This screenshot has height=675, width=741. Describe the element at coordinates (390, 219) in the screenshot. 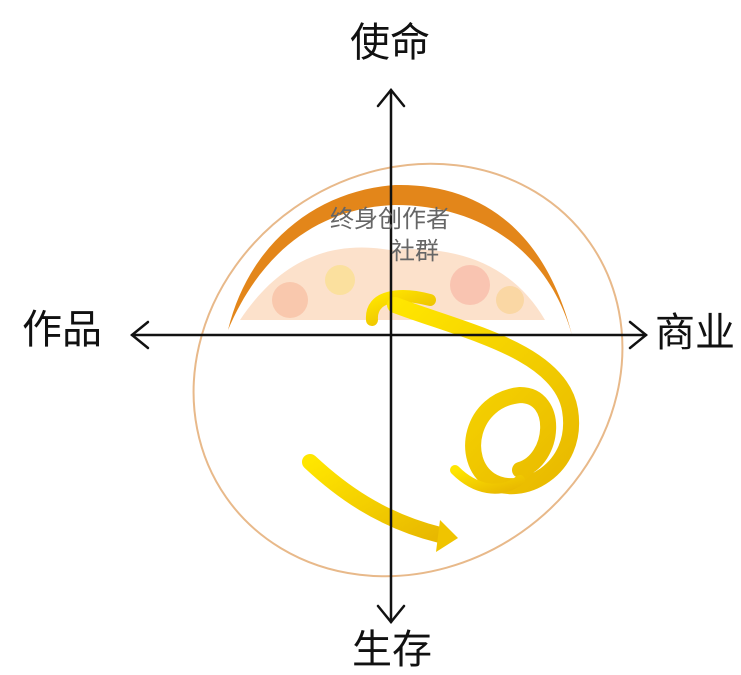

I see `center-label: 终身创作者` at that location.